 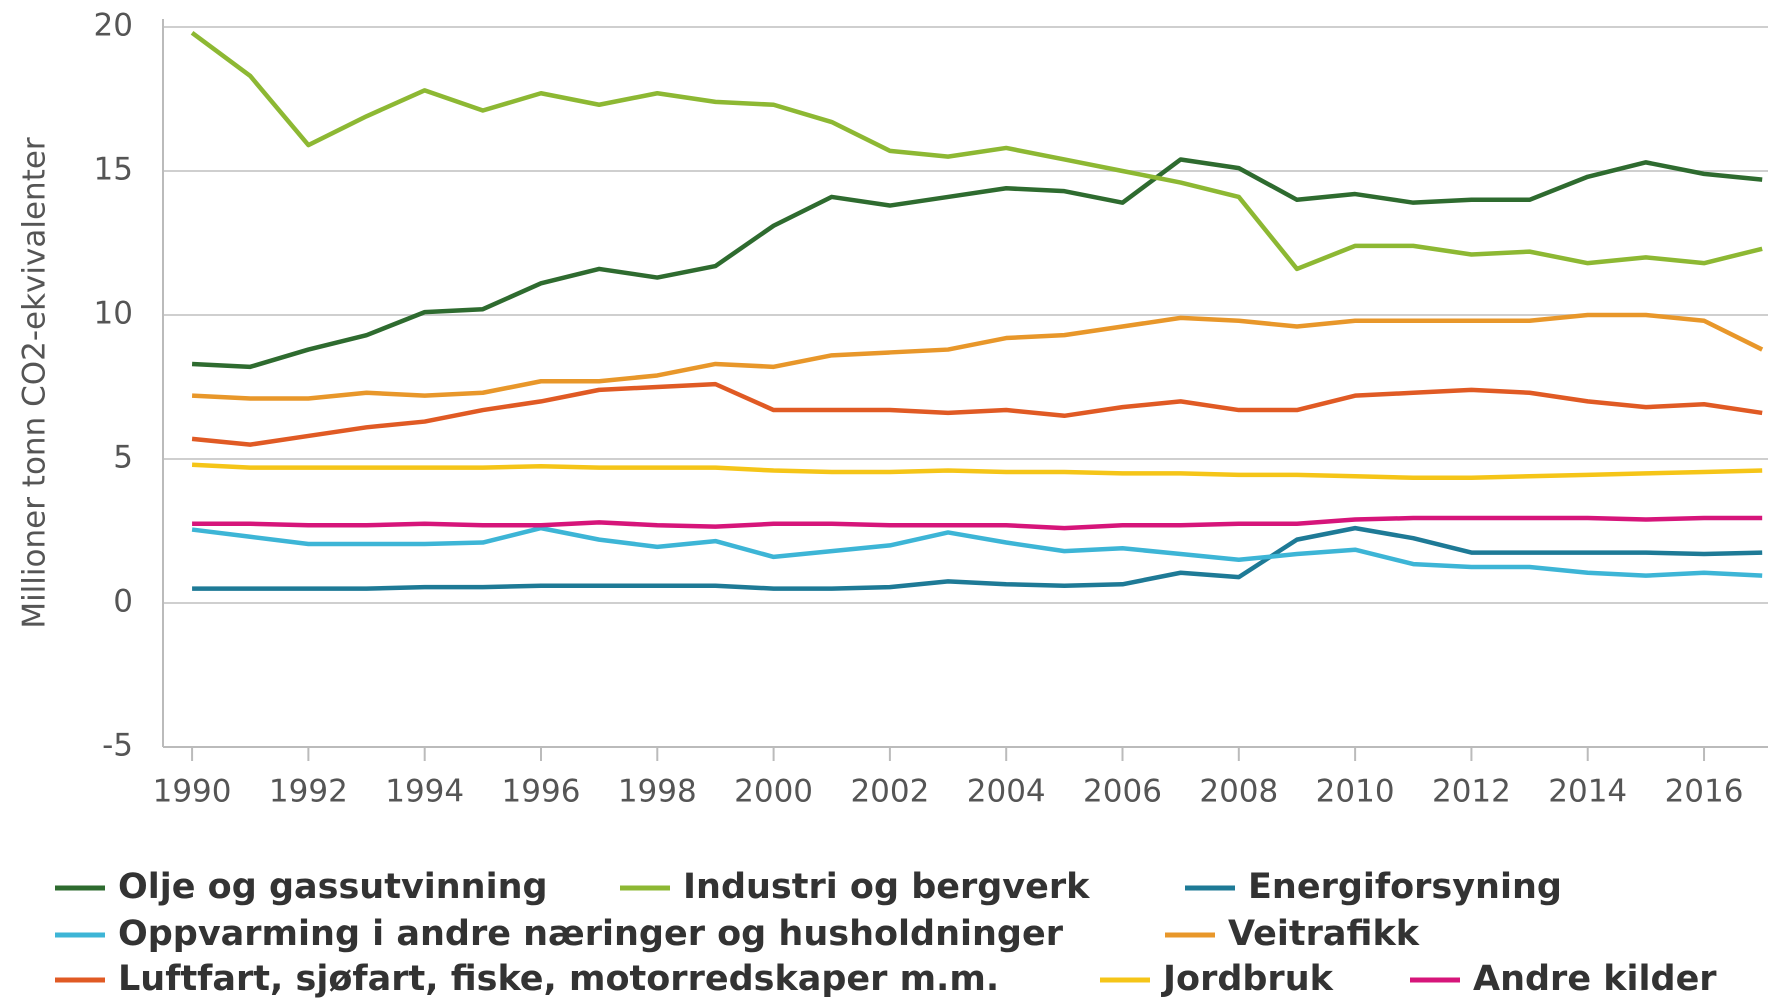 I want to click on x-tick-label: 2002, so click(x=889, y=792).